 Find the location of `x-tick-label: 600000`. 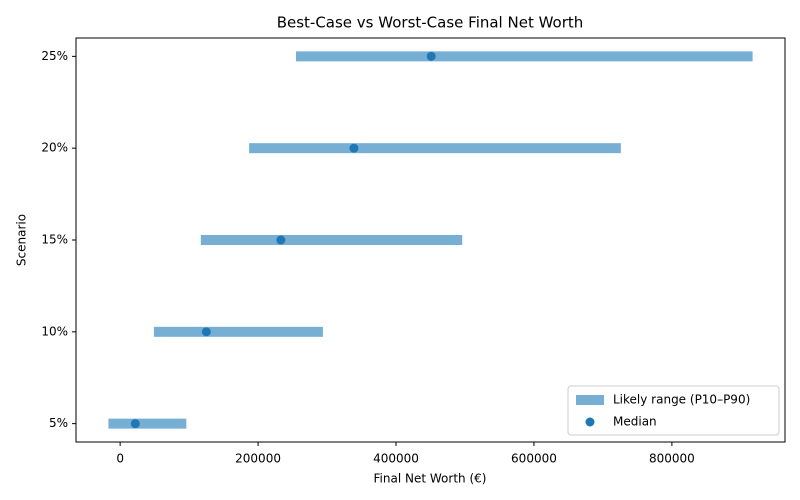

x-tick-label: 600000 is located at coordinates (534, 459).